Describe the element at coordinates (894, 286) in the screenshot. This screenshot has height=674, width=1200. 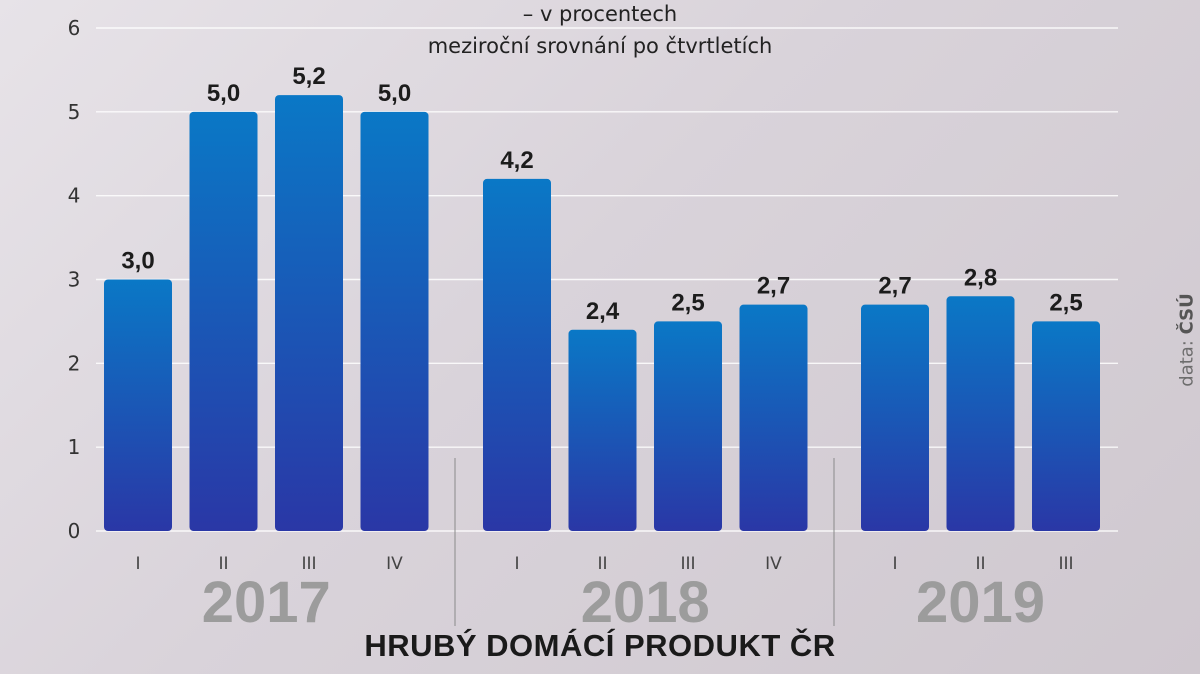
I see `data-label-2019-I: 2,7` at that location.